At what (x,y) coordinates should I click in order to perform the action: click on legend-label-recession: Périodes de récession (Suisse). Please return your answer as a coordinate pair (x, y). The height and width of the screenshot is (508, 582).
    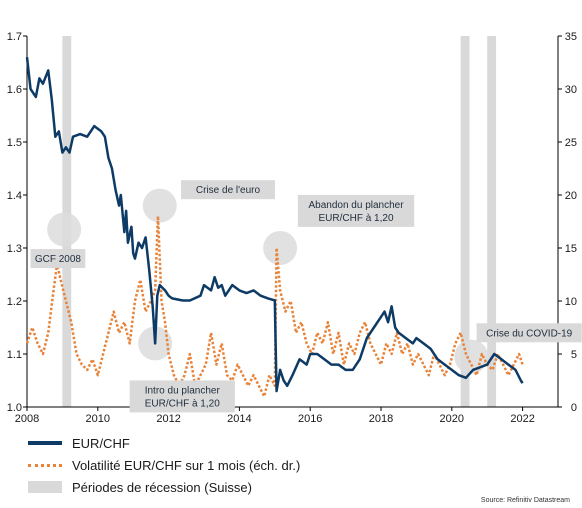
    Looking at the image, I should click on (162, 487).